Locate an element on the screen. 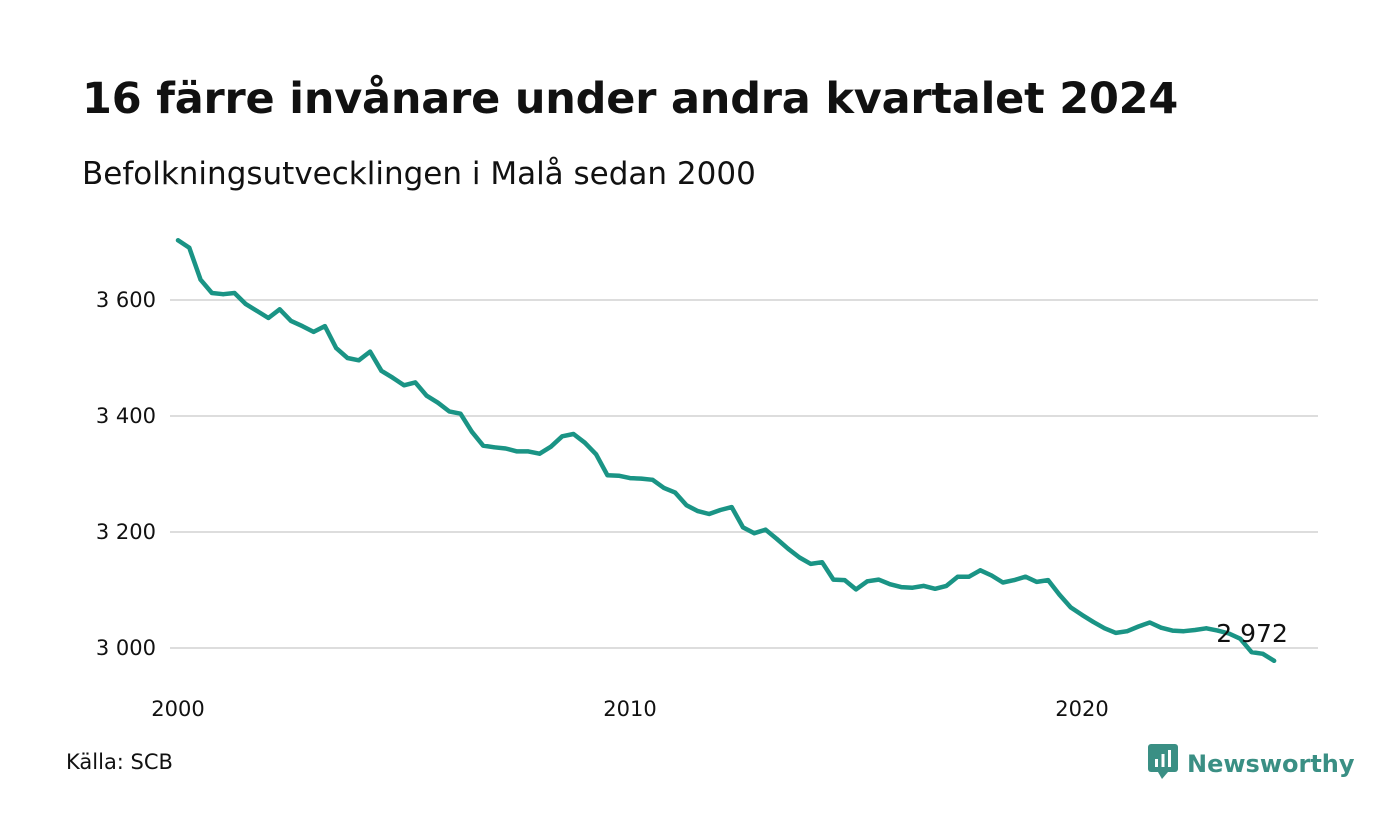 This screenshot has width=1400, height=840. brand-name: Newsworthy is located at coordinates (1271, 764).